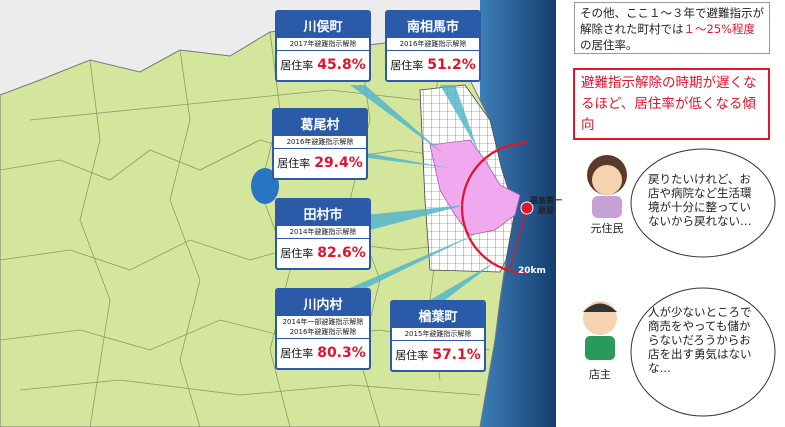 The height and width of the screenshot is (427, 785). I want to click on release-status: 2015年避難指示解除, so click(438, 334).